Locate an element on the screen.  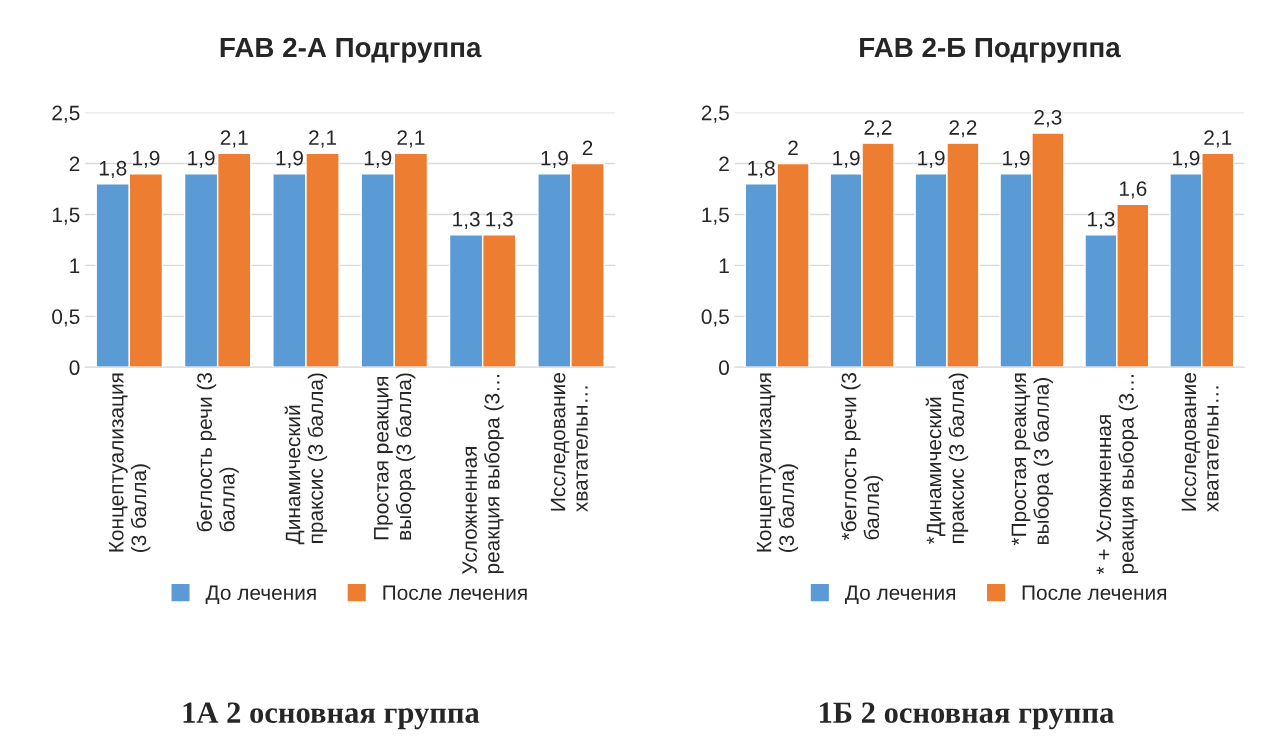
x-tick-label: Динамический праксис (3 балла) is located at coordinates (306, 459).